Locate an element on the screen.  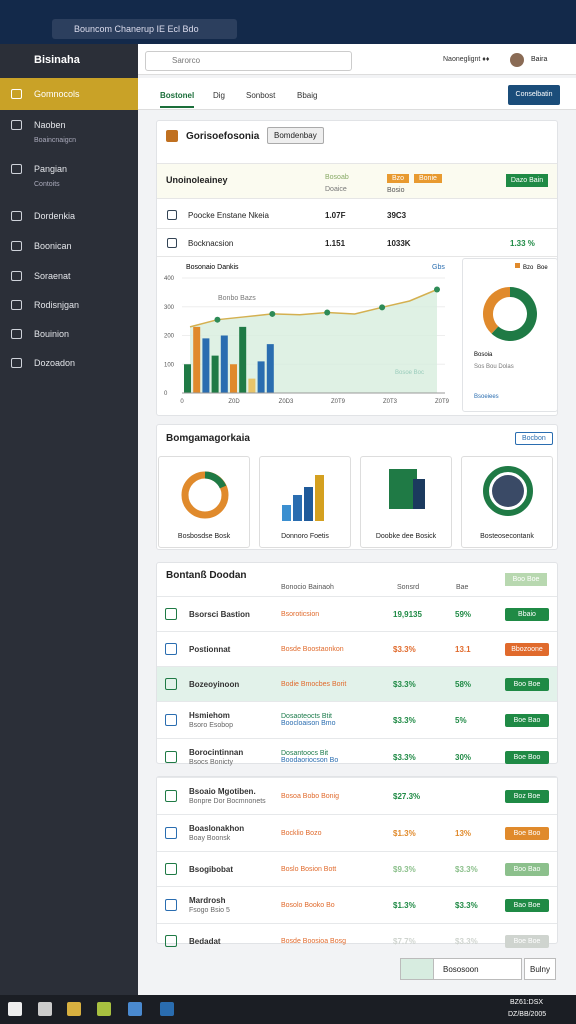
status-button: Boo Bao is located at coordinates (527, 869).